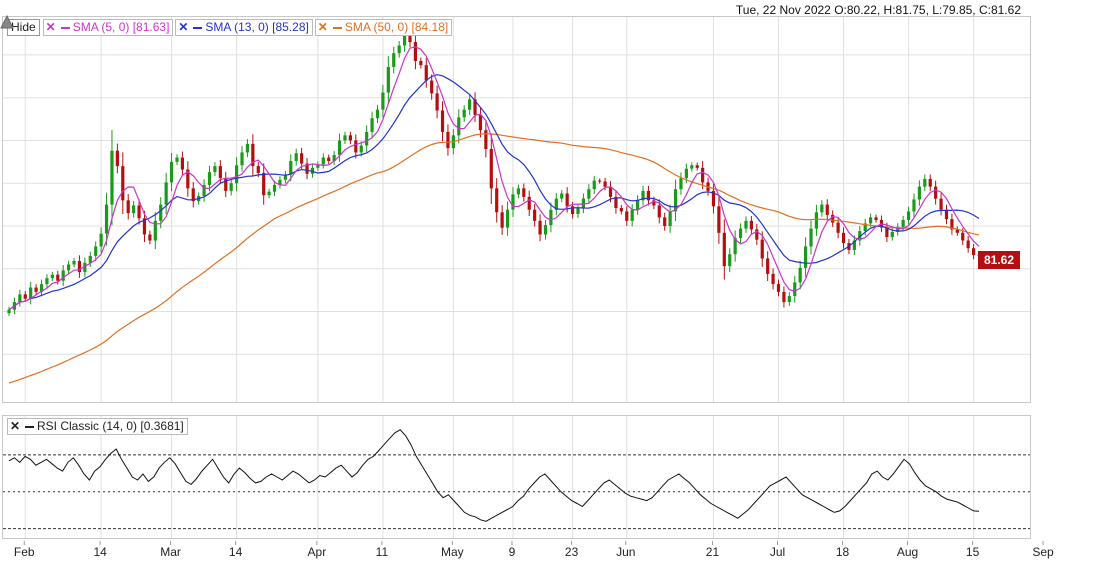 This screenshot has height=569, width=1095. What do you see at coordinates (183, 27) in the screenshot?
I see `remove-sma13-icon: ✕` at bounding box center [183, 27].